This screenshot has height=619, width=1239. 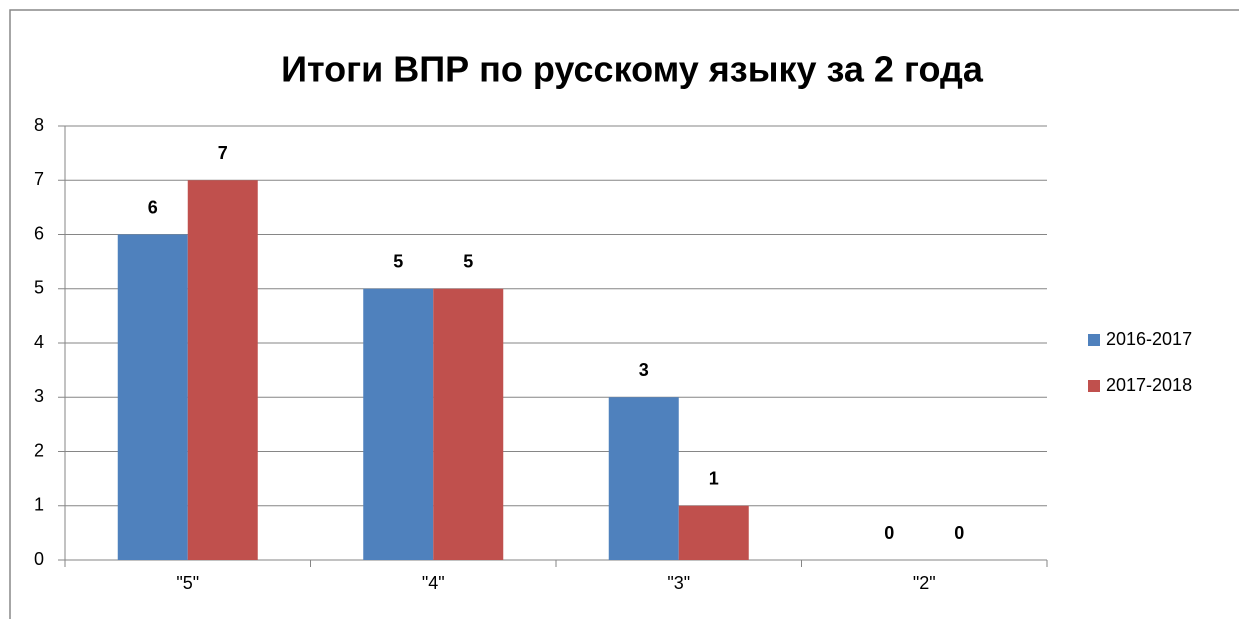 What do you see at coordinates (678, 583) in the screenshot?
I see `x-tick-label: "3"` at bounding box center [678, 583].